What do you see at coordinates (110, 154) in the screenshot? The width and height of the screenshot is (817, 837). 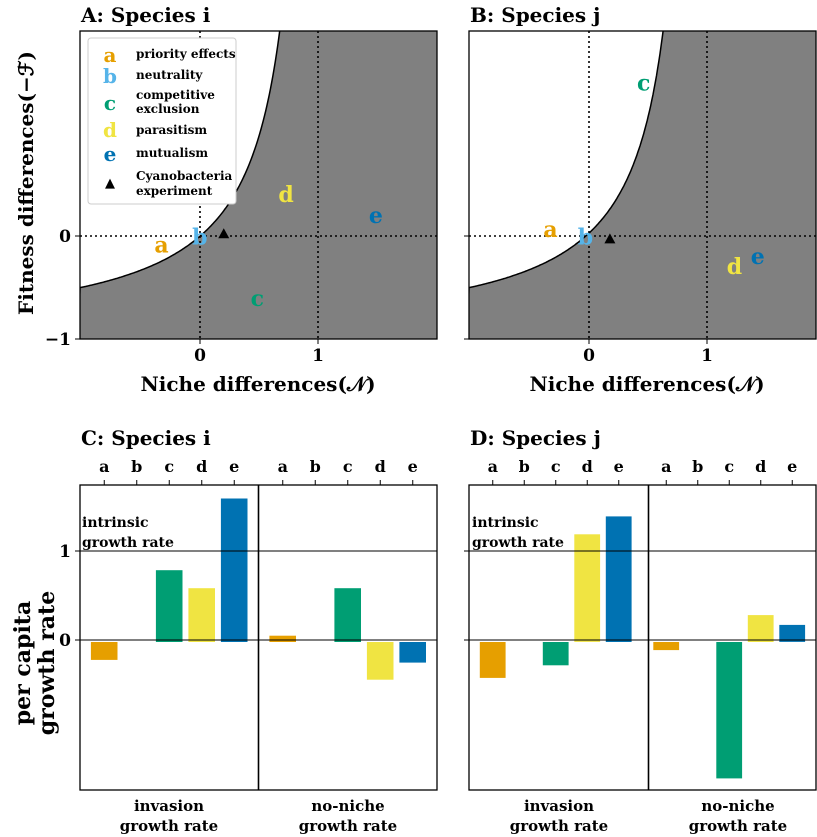 I see `legend-key-e: e` at bounding box center [110, 154].